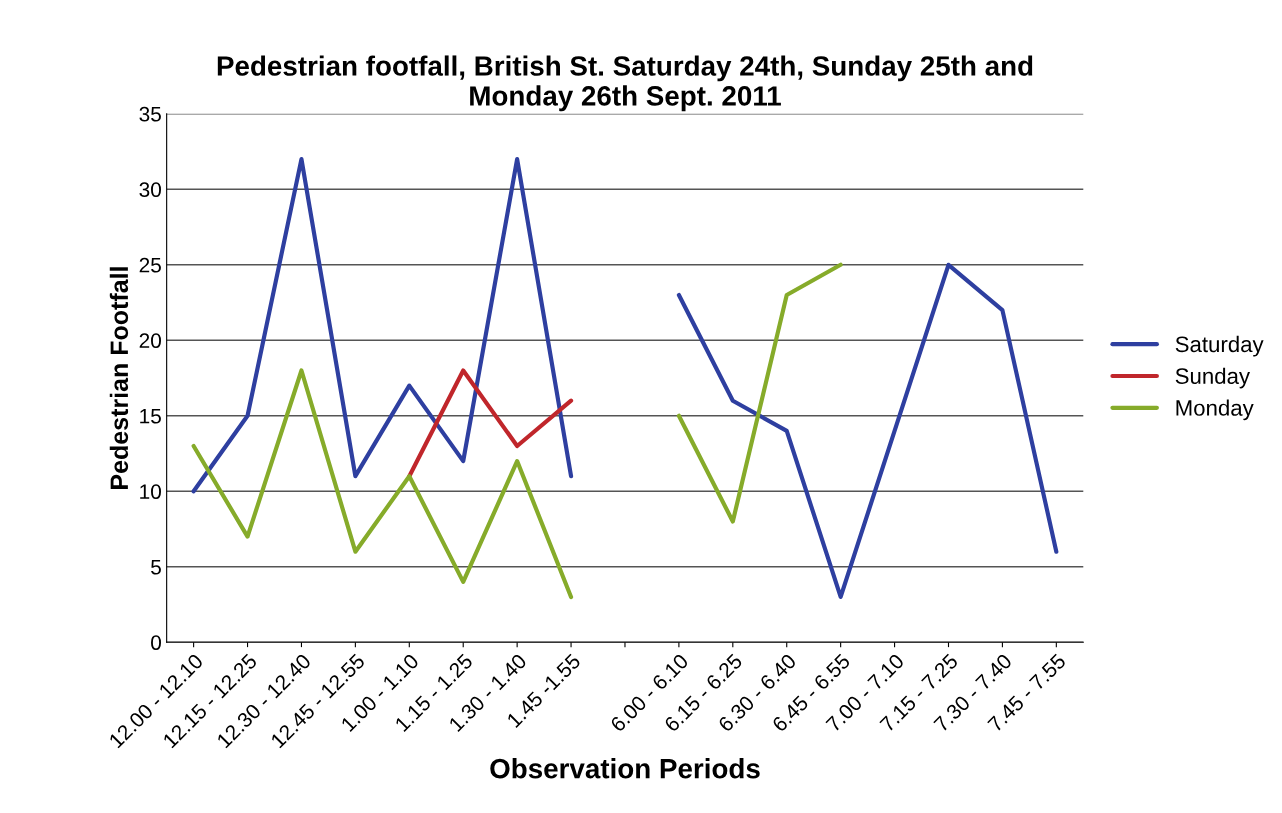  I want to click on y-tick-label: 15, so click(150, 416).